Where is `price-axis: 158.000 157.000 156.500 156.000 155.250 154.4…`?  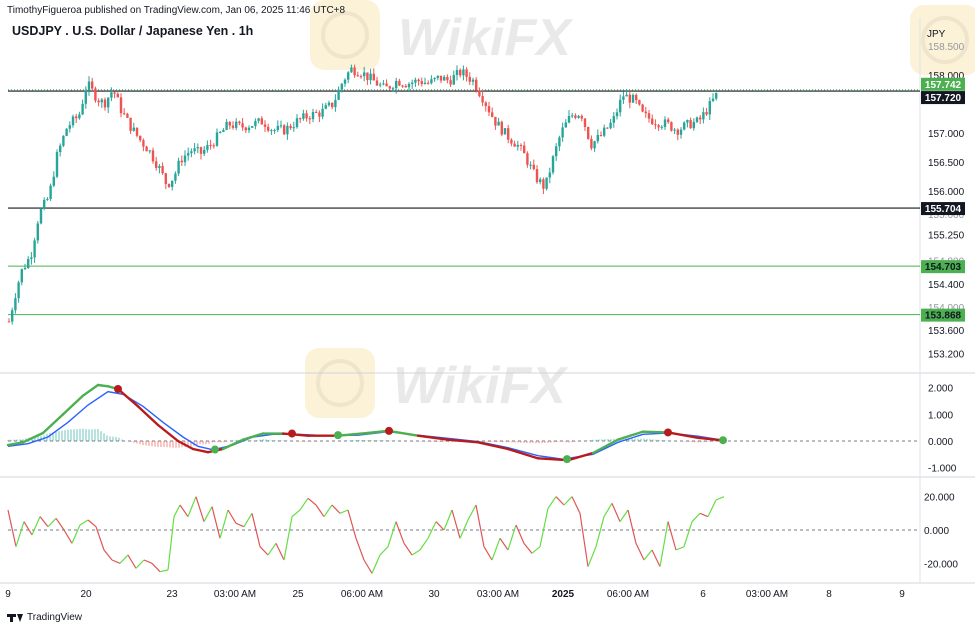
price-axis: 158.000 157.000 156.500 156.000 155.250 154.4… is located at coordinates (944, 306).